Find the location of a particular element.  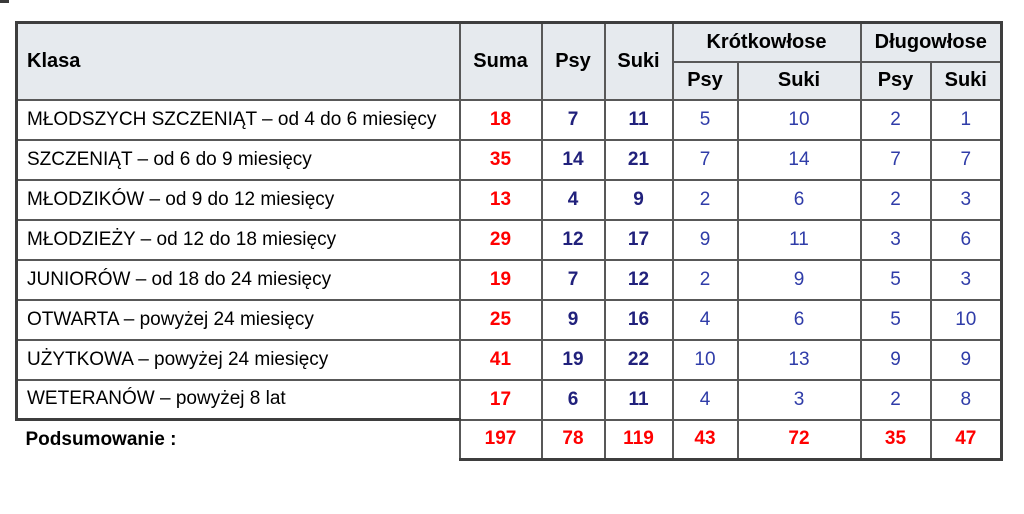

cell-psy: 14 is located at coordinates (573, 159).